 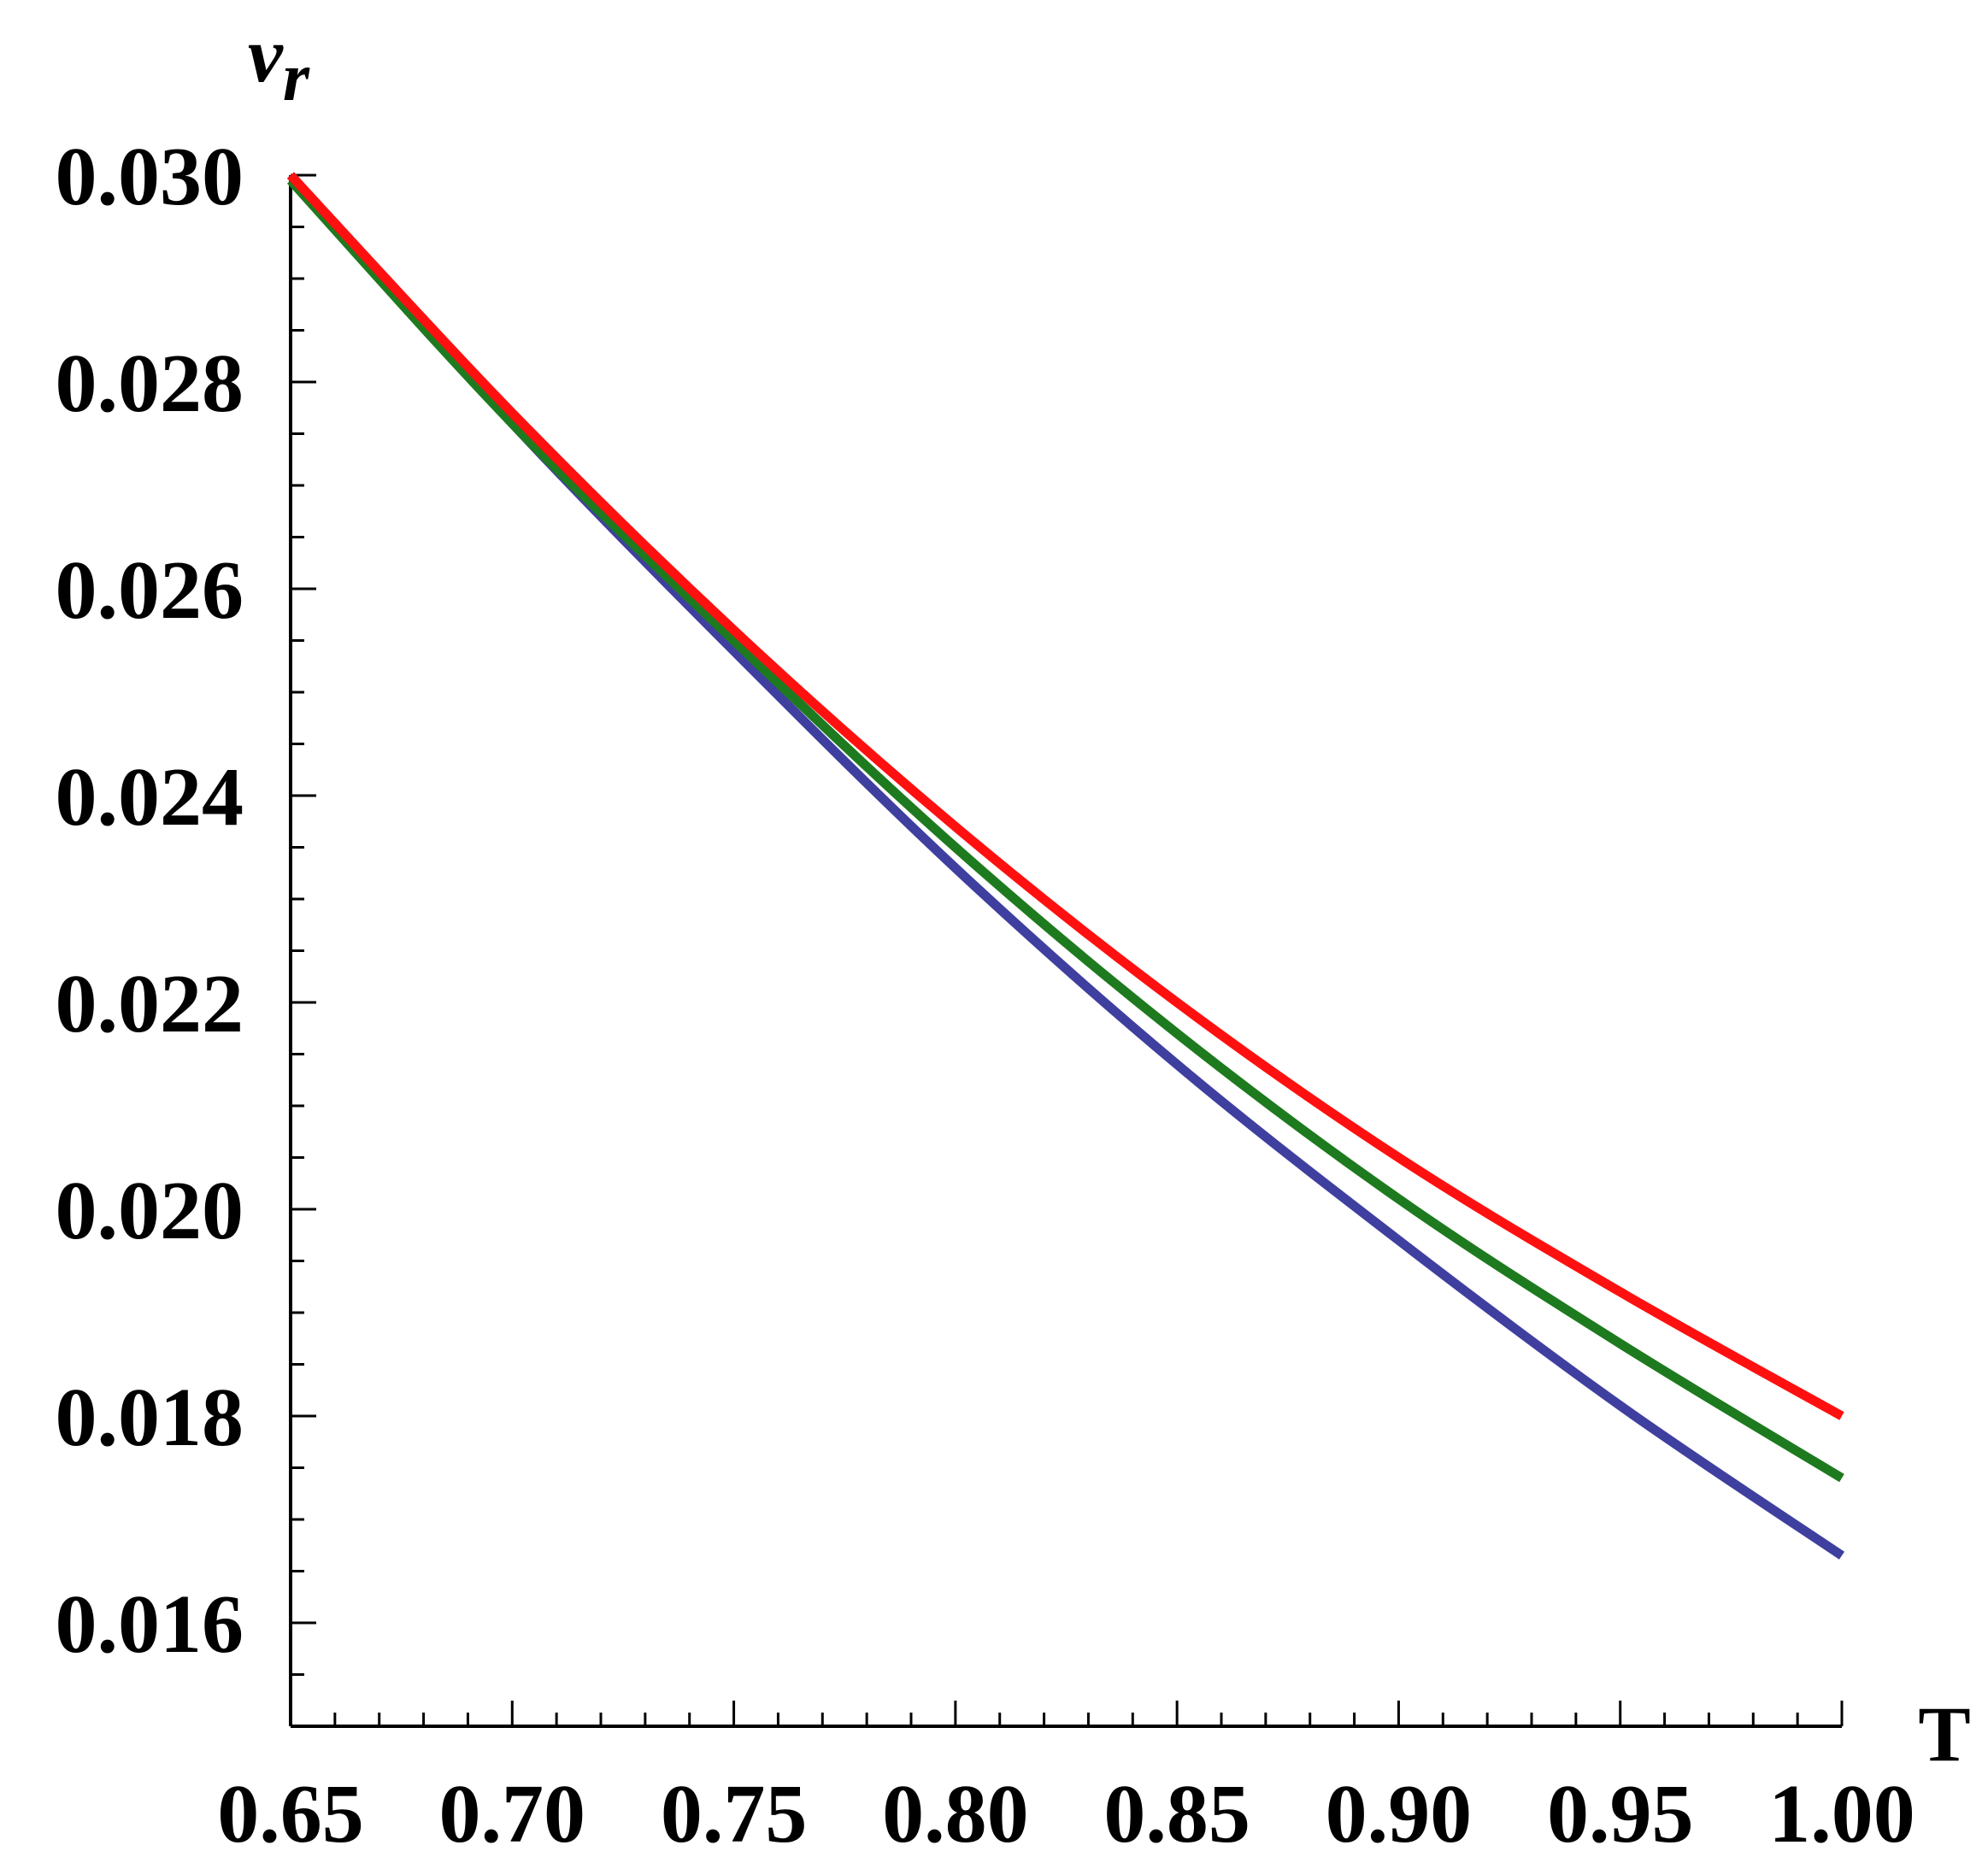 I want to click on x-tick-label: 0.80, so click(x=955, y=1810).